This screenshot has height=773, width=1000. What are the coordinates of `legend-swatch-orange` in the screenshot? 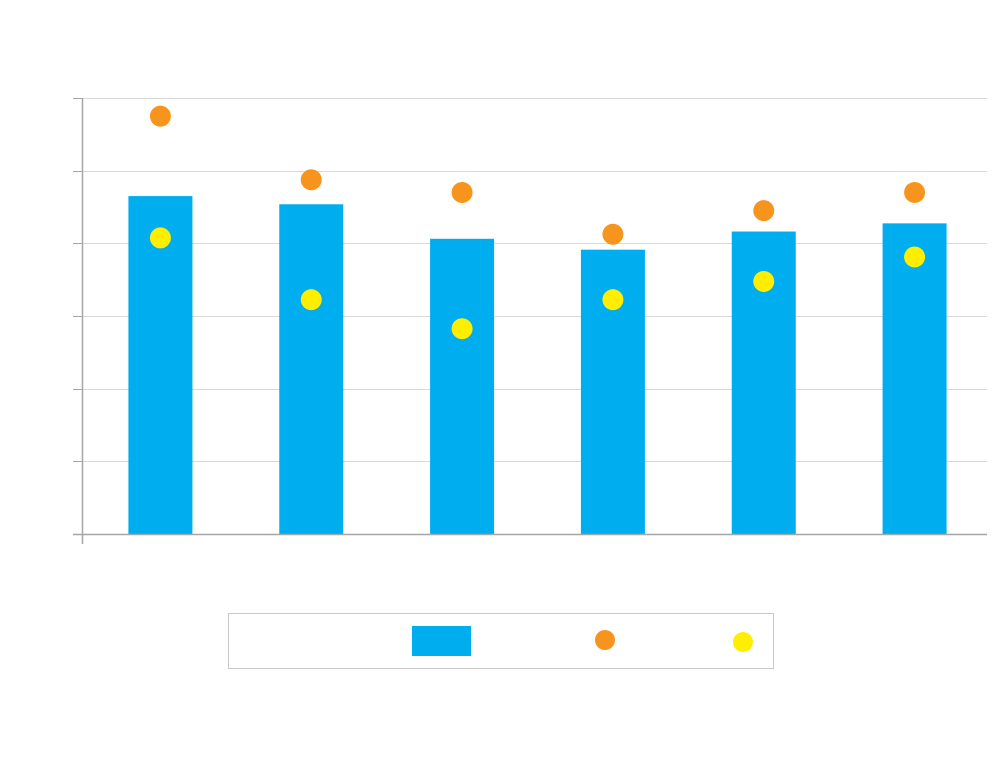 It's located at (605, 640).